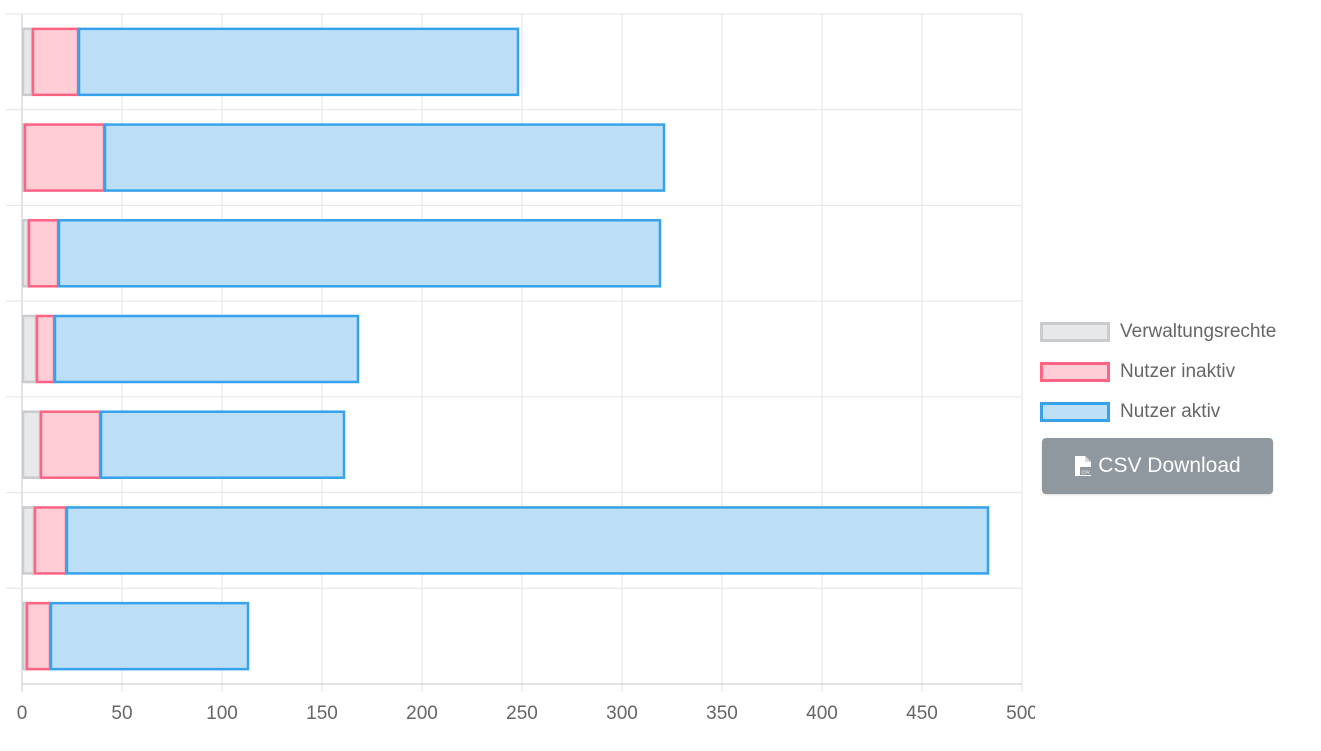  I want to click on x-tick-label: 50, so click(121, 713).